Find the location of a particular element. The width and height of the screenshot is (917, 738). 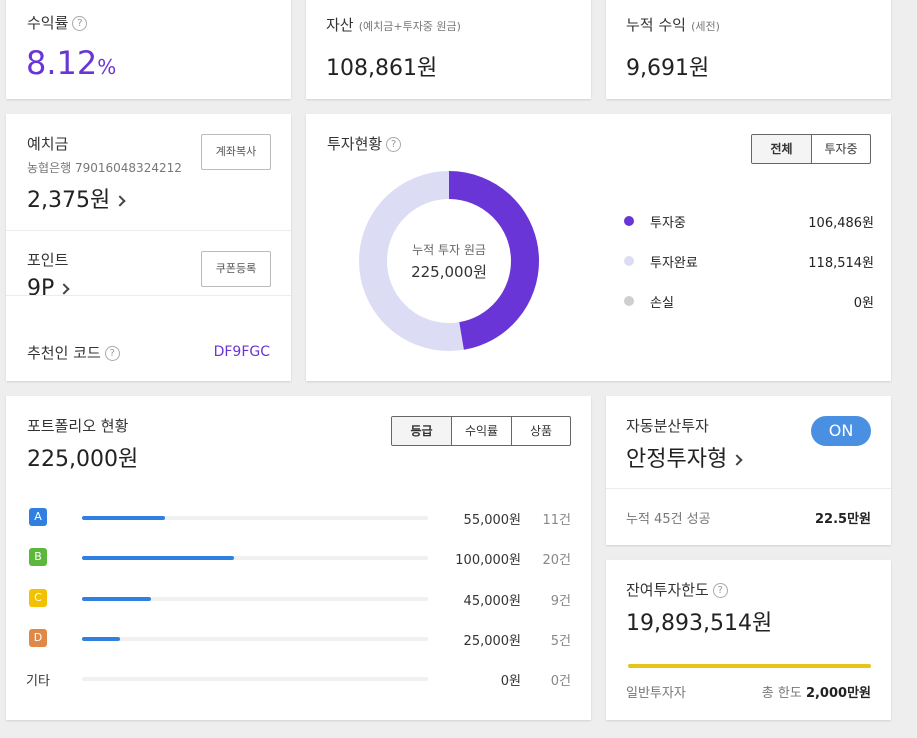

legend-item-loss: 손실 0원 is located at coordinates (749, 301).